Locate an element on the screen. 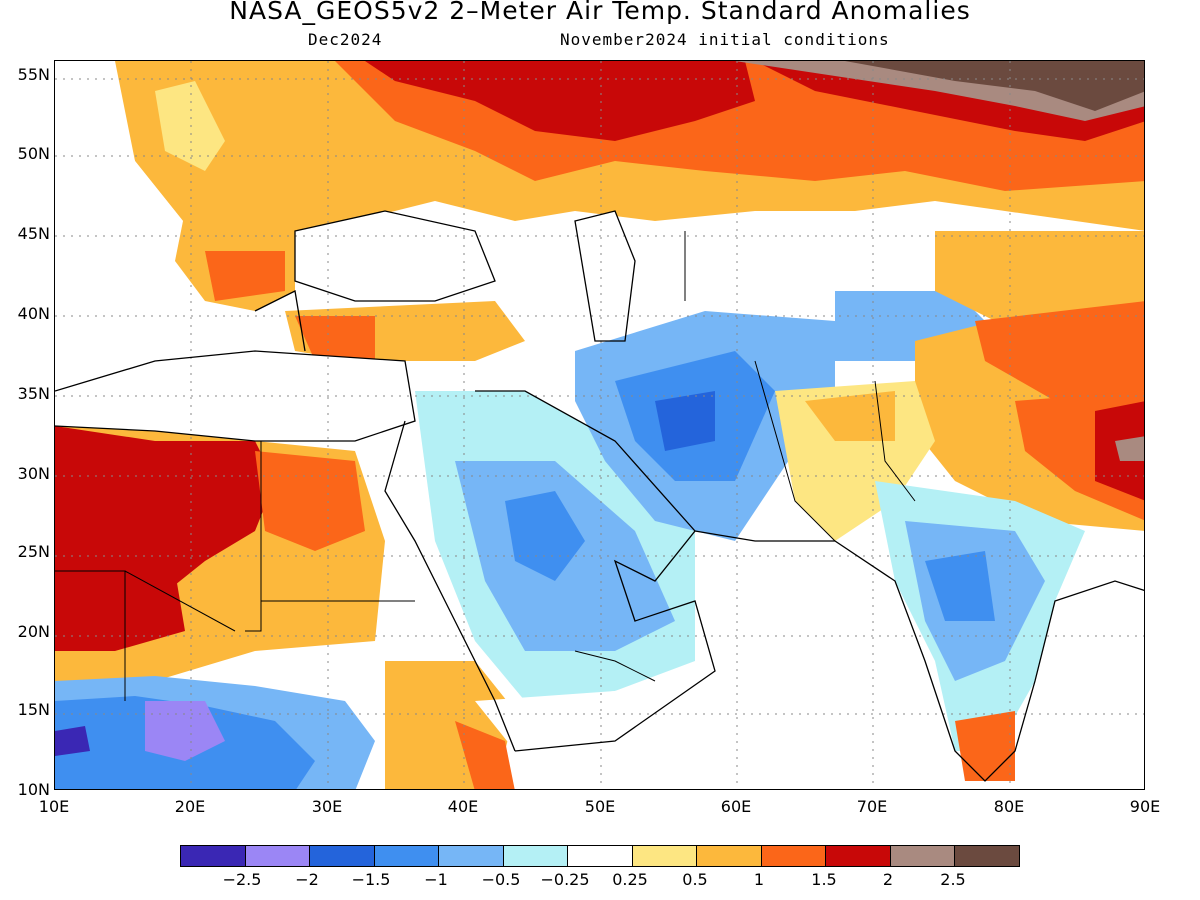 This screenshot has height=900, width=1200. sahel-indigo is located at coordinates (72, 741).